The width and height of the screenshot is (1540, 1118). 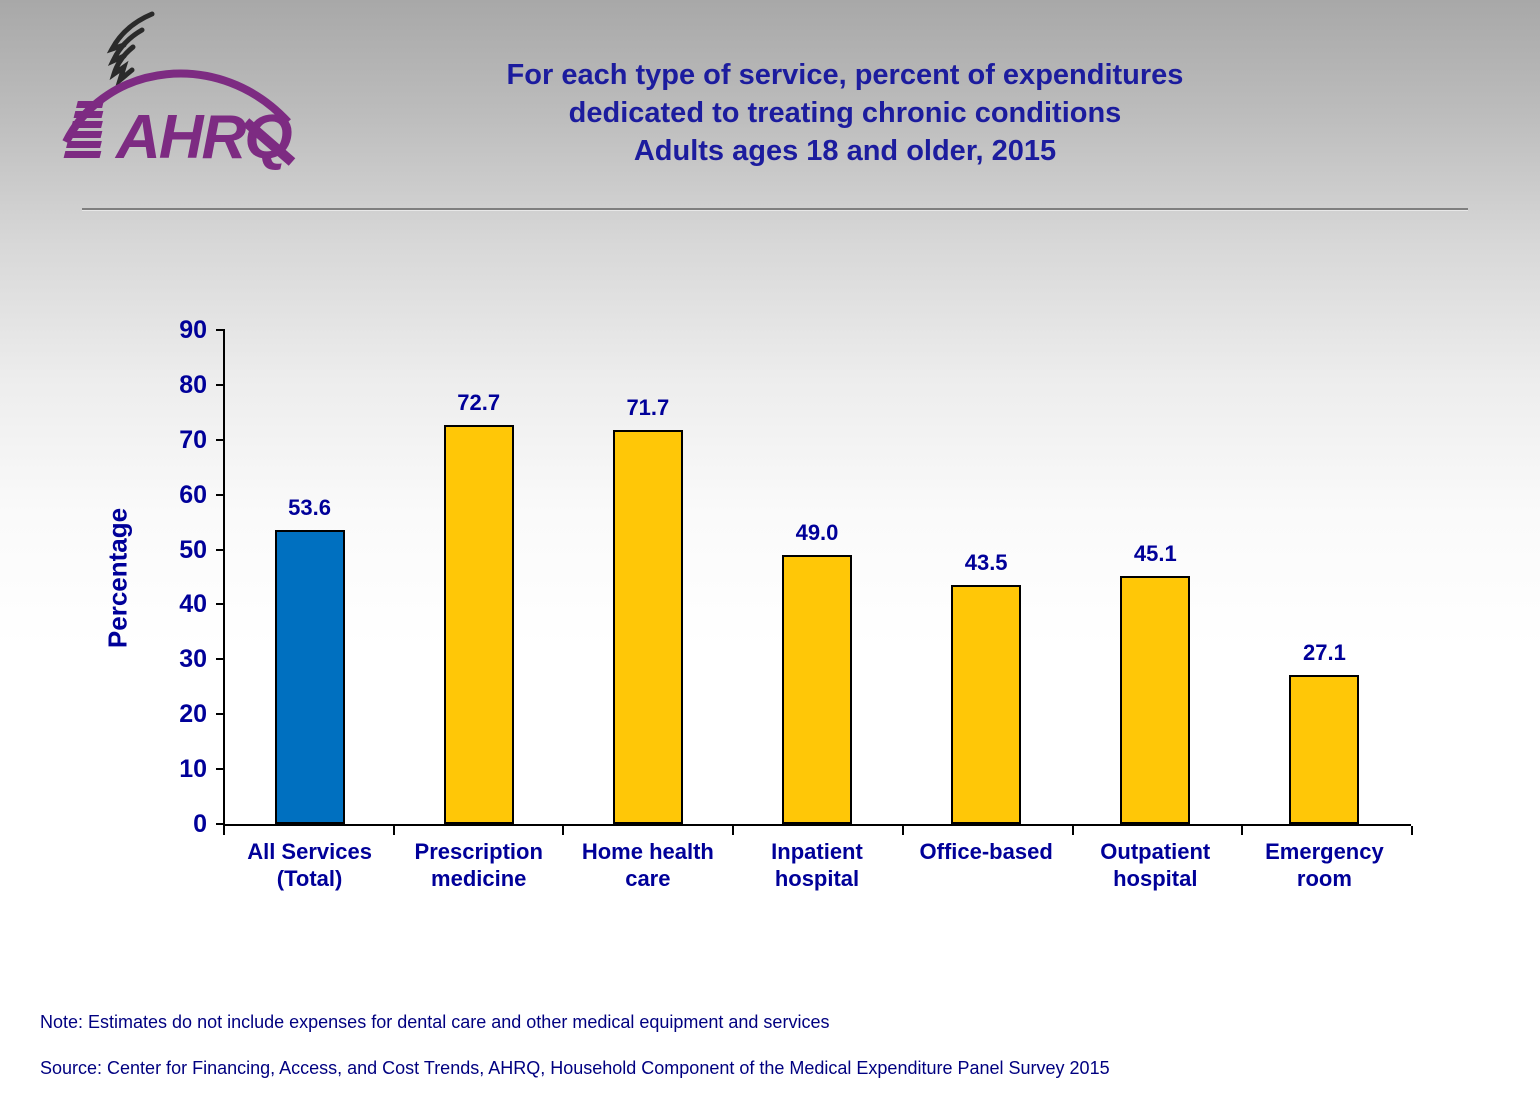 What do you see at coordinates (845, 151) in the screenshot?
I see `chart-title-line-3: Adults ages 18 and older, 2015` at bounding box center [845, 151].